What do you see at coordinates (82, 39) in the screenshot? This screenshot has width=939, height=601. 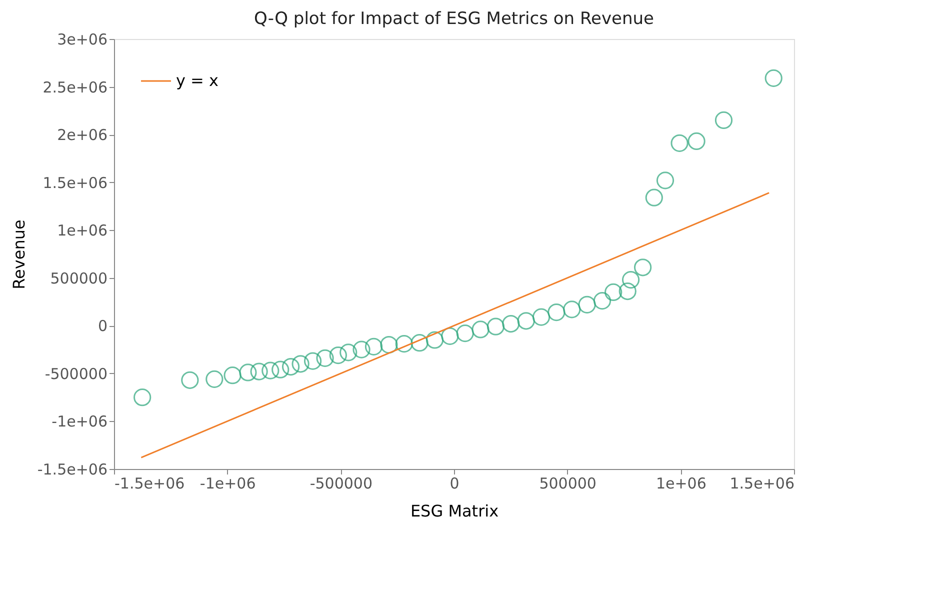 I see `y-tick-label: 3e+06` at bounding box center [82, 39].